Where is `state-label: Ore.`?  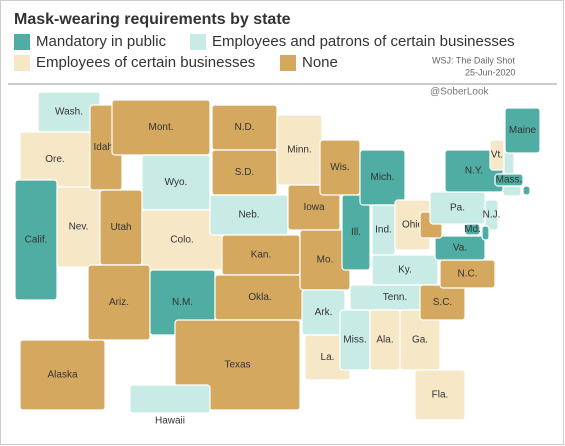 state-label: Ore. is located at coordinates (54, 159).